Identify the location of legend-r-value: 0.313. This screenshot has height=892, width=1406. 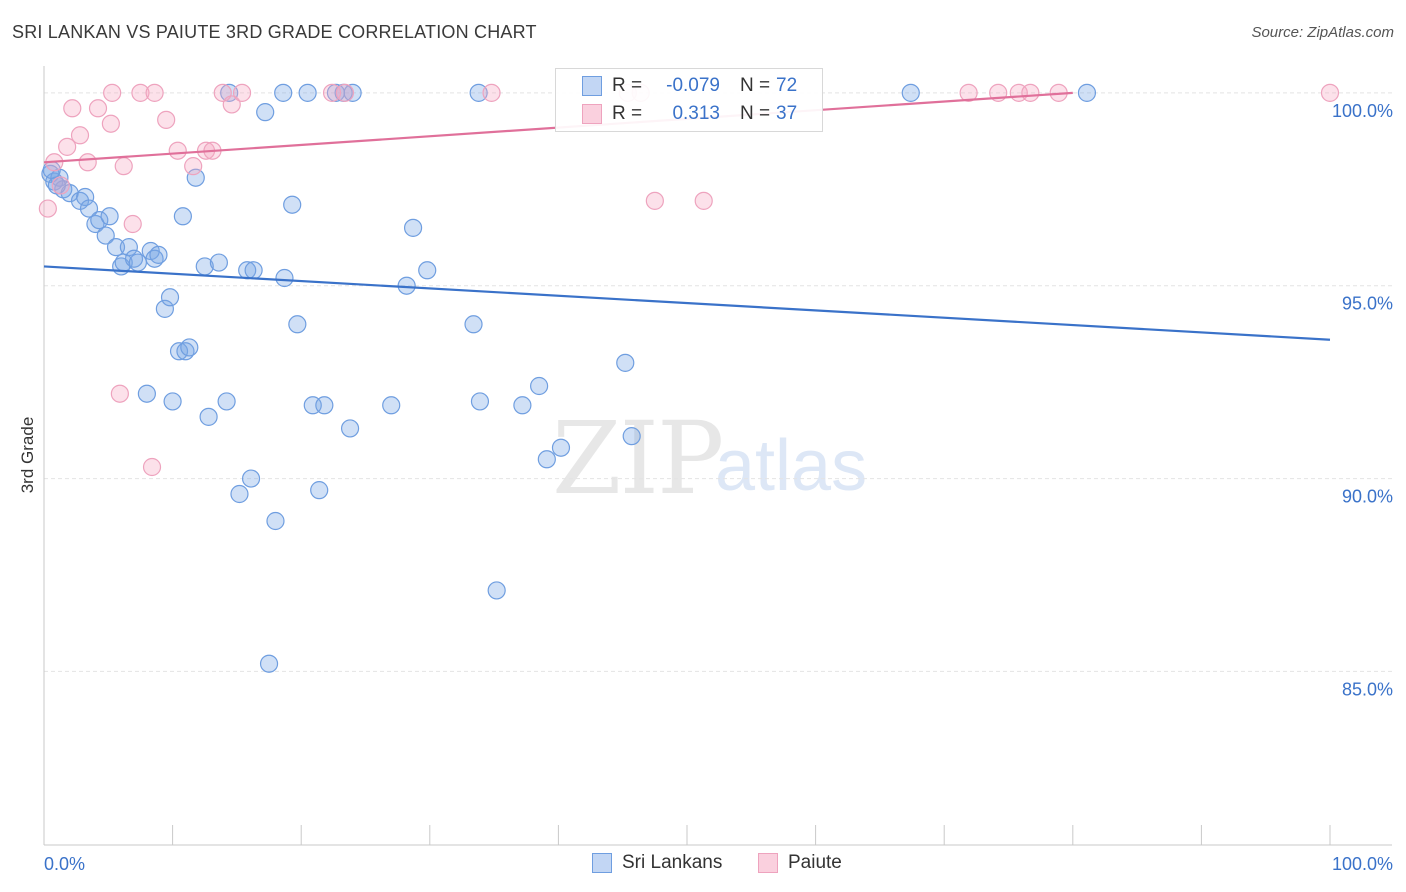
(696, 113).